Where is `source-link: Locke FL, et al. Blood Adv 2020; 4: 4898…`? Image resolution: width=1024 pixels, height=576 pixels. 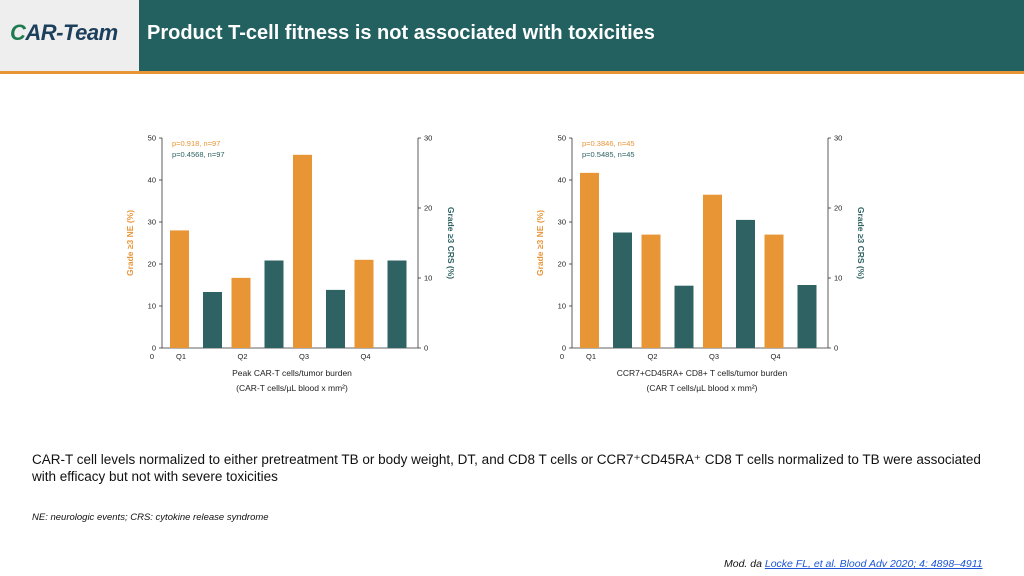 source-link: Locke FL, et al. Blood Adv 2020; 4: 4898… is located at coordinates (873, 564).